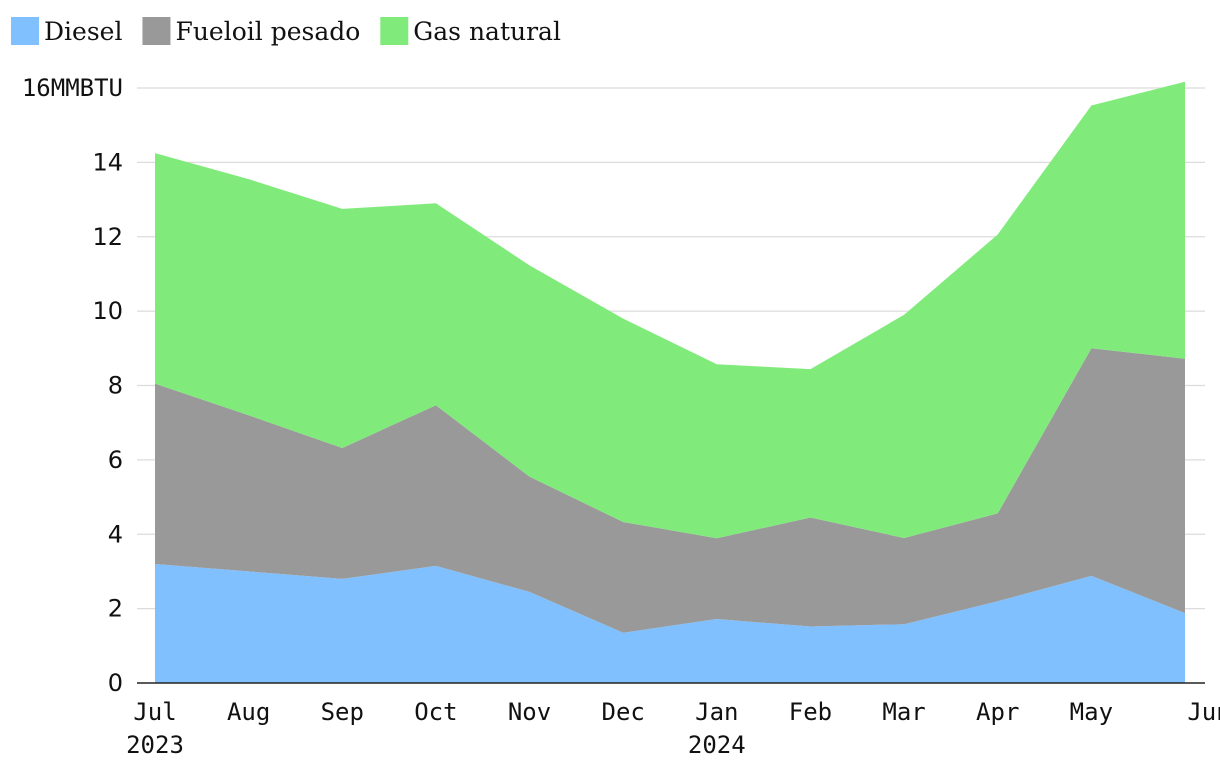 Image resolution: width=1220 pixels, height=778 pixels. What do you see at coordinates (115, 683) in the screenshot?
I see `y-tick-label: 0` at bounding box center [115, 683].